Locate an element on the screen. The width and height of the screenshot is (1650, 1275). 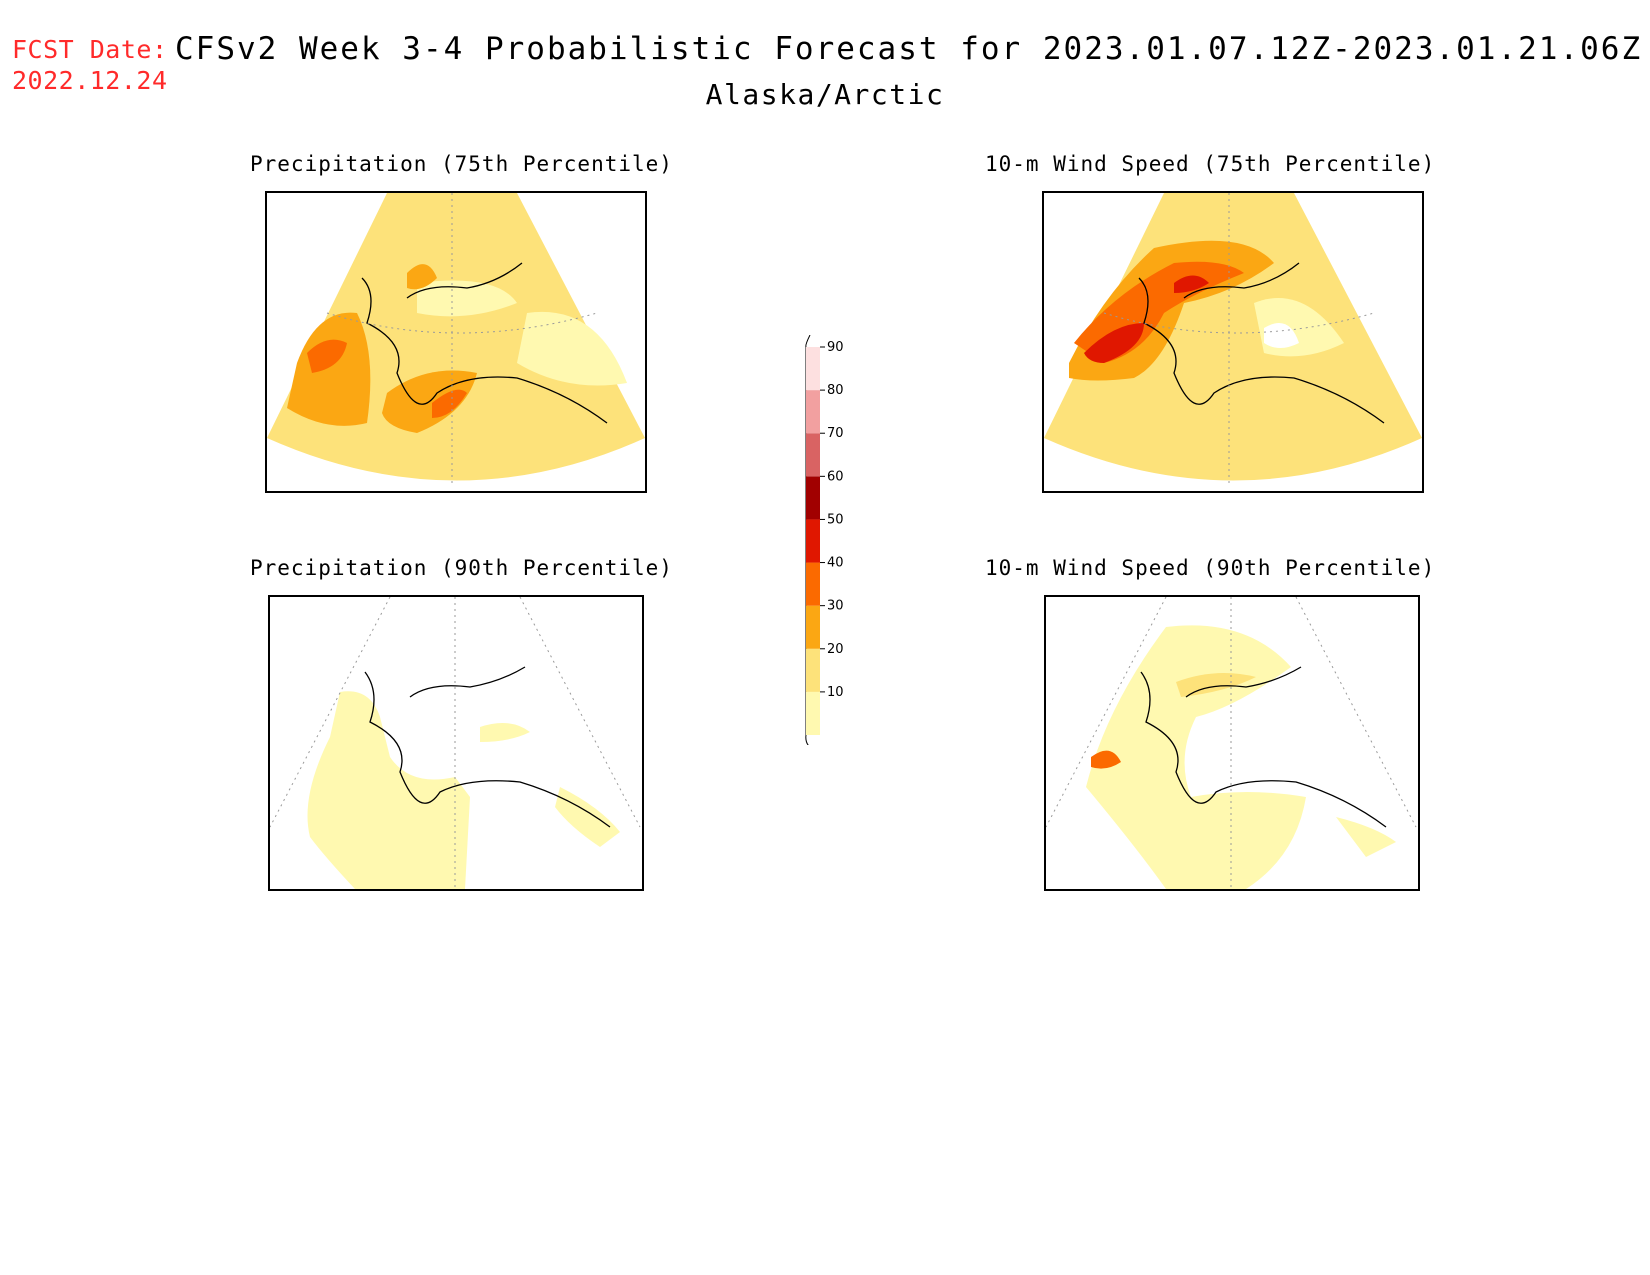
colorbar-tick-label: 70 is located at coordinates (835, 433).